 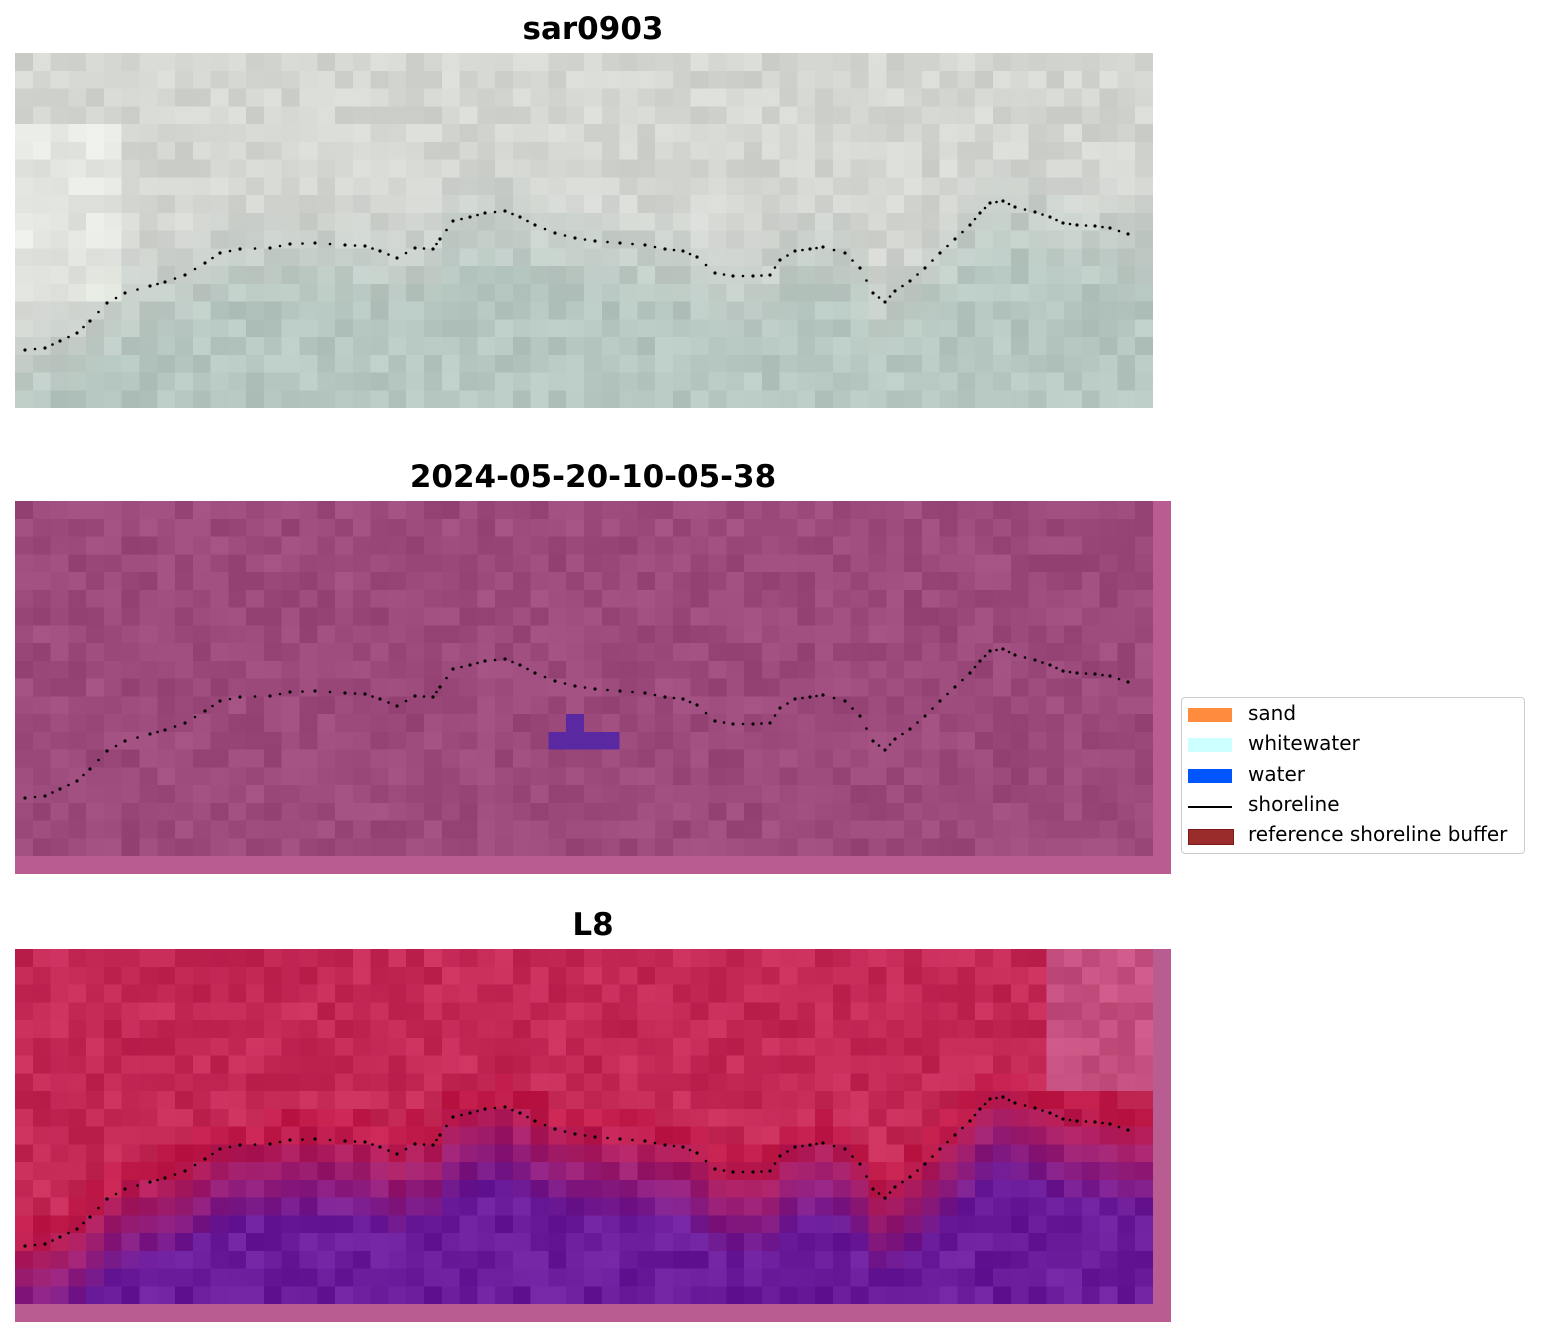 I want to click on panel-2-shoreline, so click(x=576, y=723).